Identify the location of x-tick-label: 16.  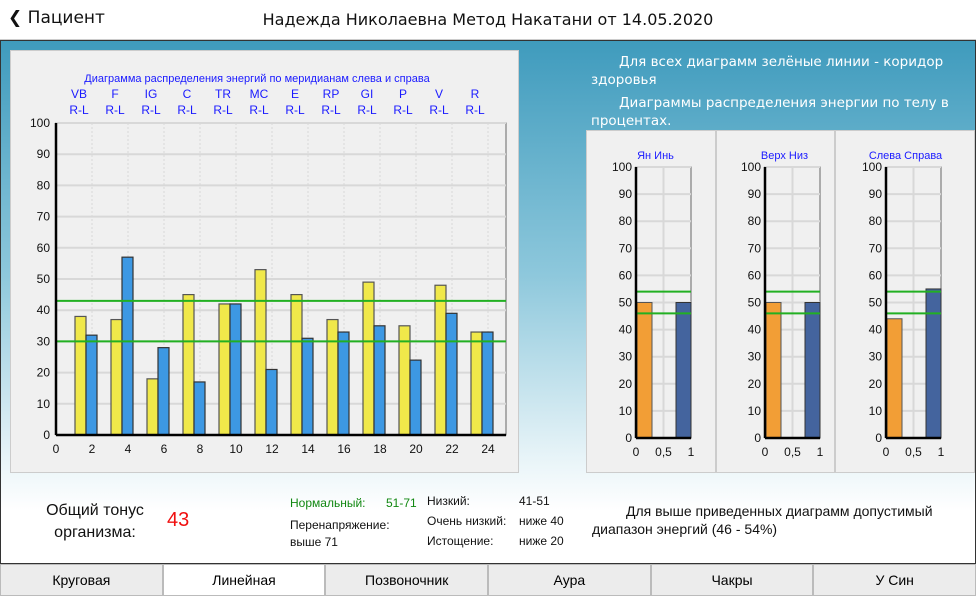
(344, 449).